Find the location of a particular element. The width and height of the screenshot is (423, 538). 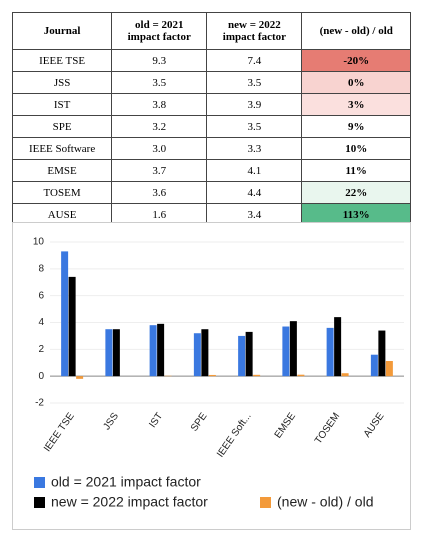

table-row: TOSEM 3.6 4.4 22% is located at coordinates (211, 192).